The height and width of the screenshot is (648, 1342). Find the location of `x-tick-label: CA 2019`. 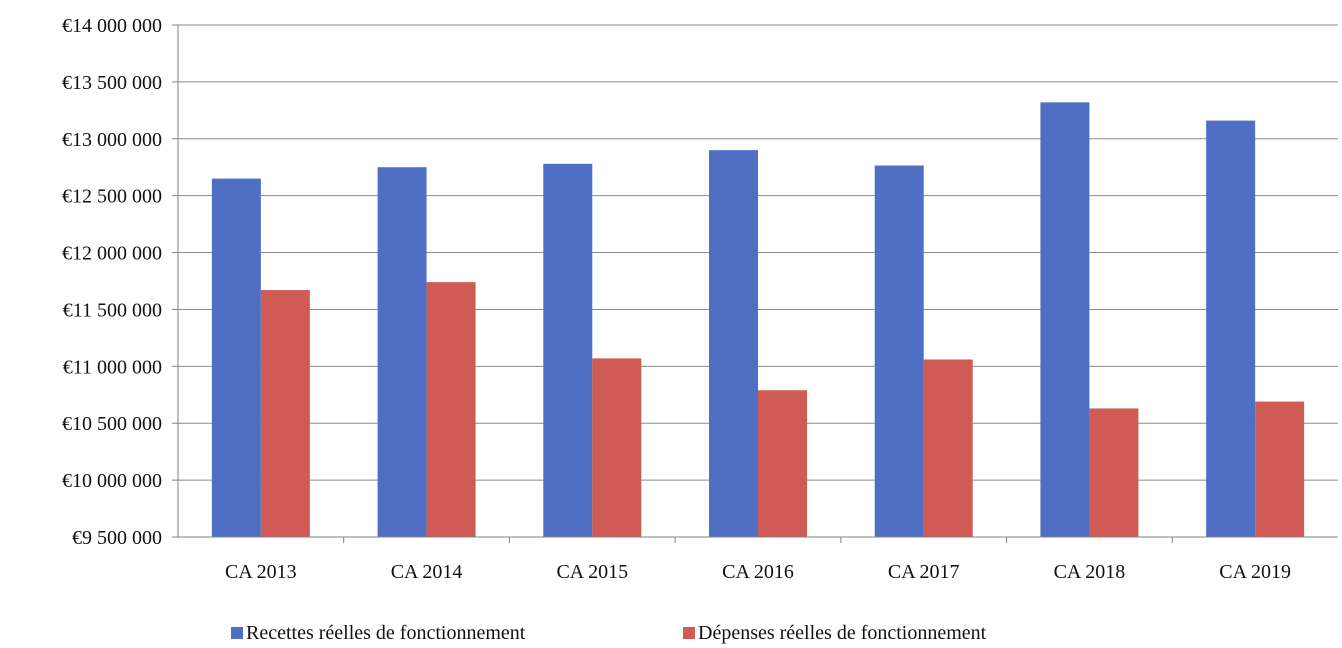

x-tick-label: CA 2019 is located at coordinates (1255, 572).